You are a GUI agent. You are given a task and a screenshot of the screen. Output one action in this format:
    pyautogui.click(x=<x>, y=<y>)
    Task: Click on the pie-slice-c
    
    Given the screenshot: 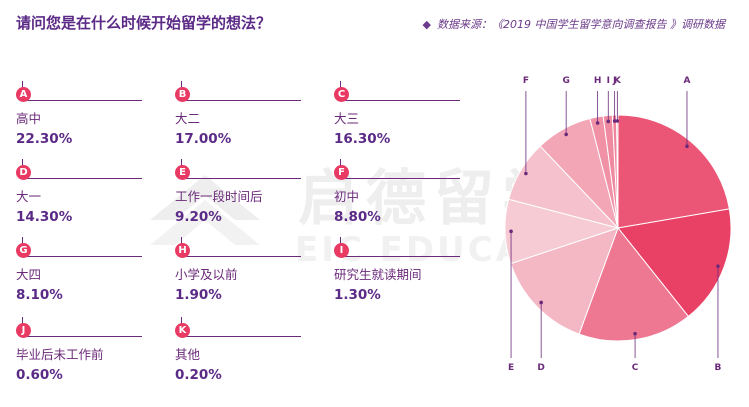 What is the action you would take?
    pyautogui.click(x=634, y=284)
    